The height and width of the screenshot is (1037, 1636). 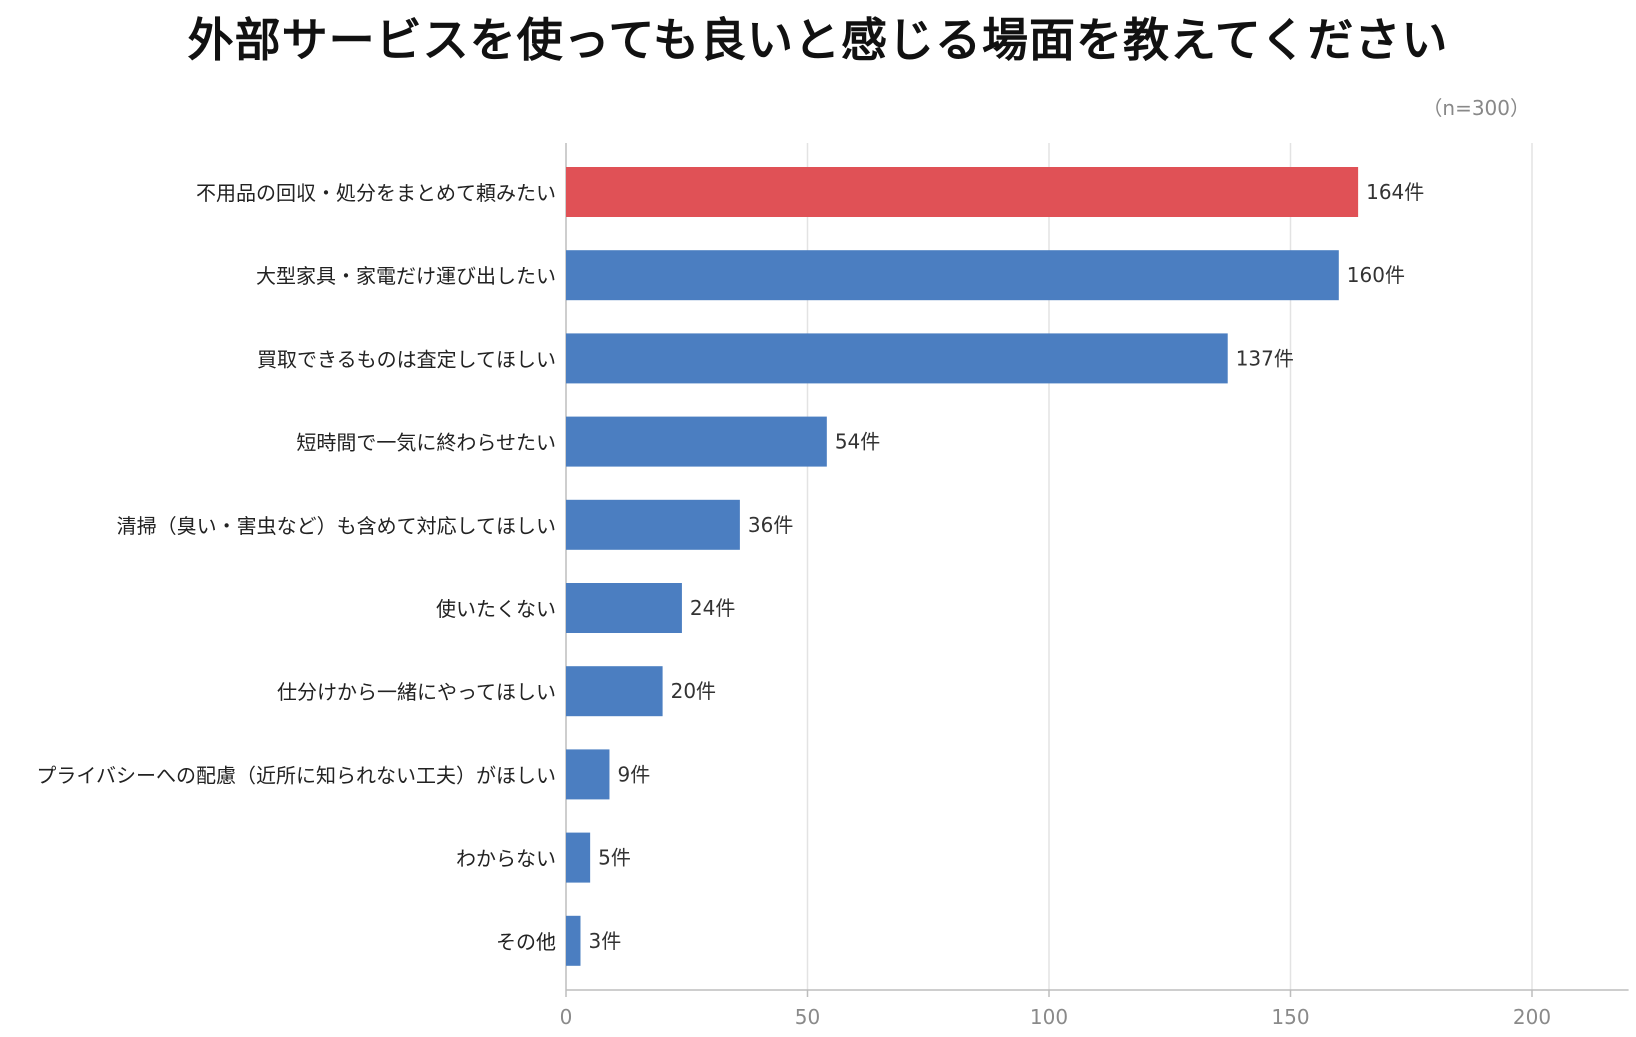 I want to click on x-tick-label: 50, so click(x=807, y=1017).